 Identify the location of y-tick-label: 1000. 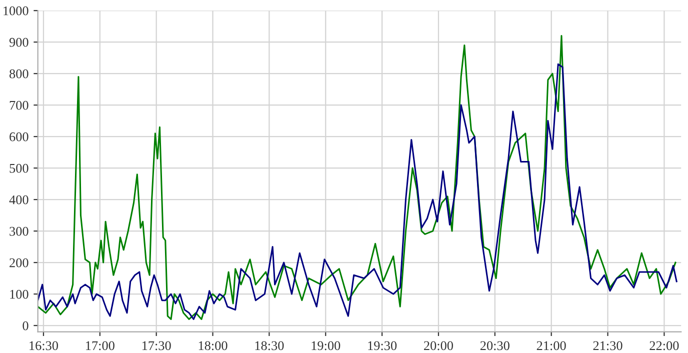
(16, 11).